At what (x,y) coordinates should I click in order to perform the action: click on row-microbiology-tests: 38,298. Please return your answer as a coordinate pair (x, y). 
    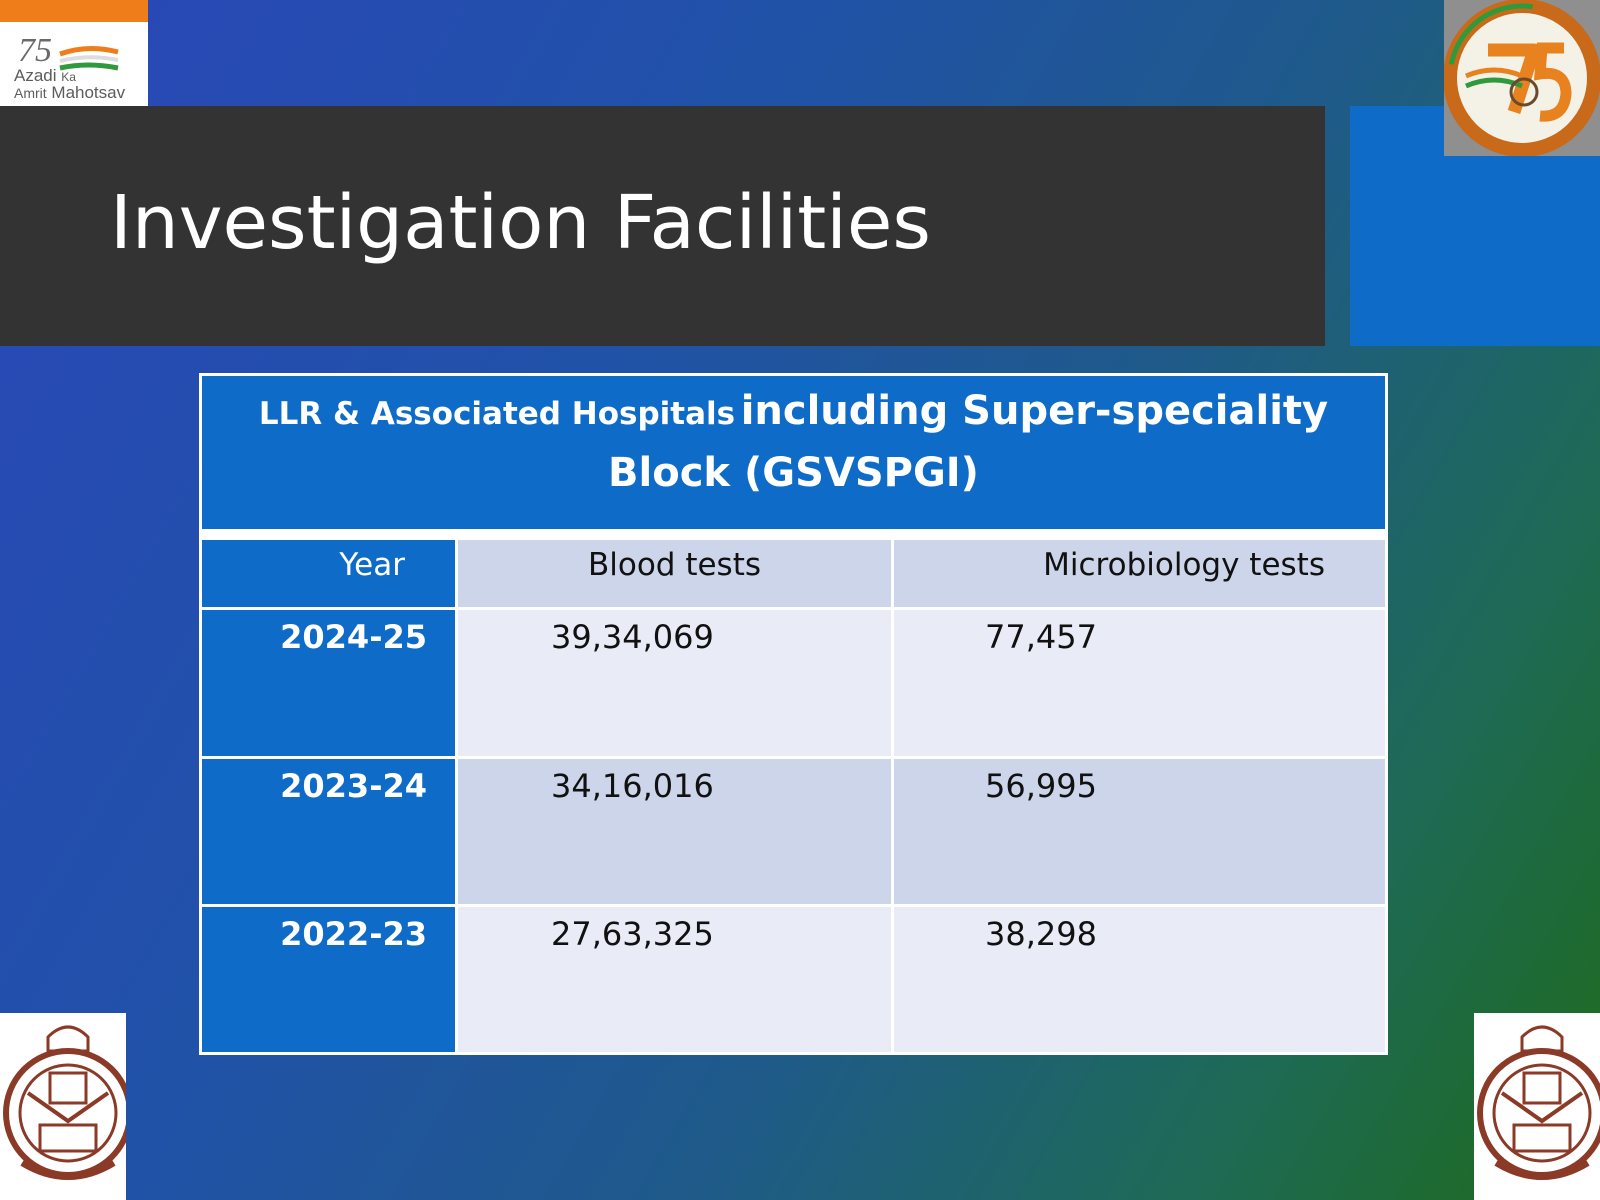
    Looking at the image, I should click on (1139, 979).